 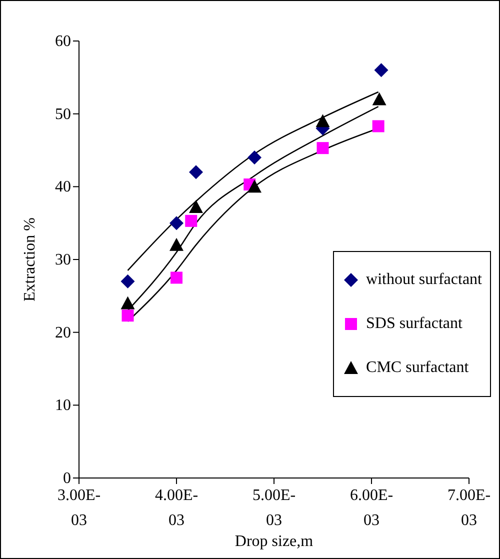 I want to click on y-tick-label: 40, so click(x=63, y=187).